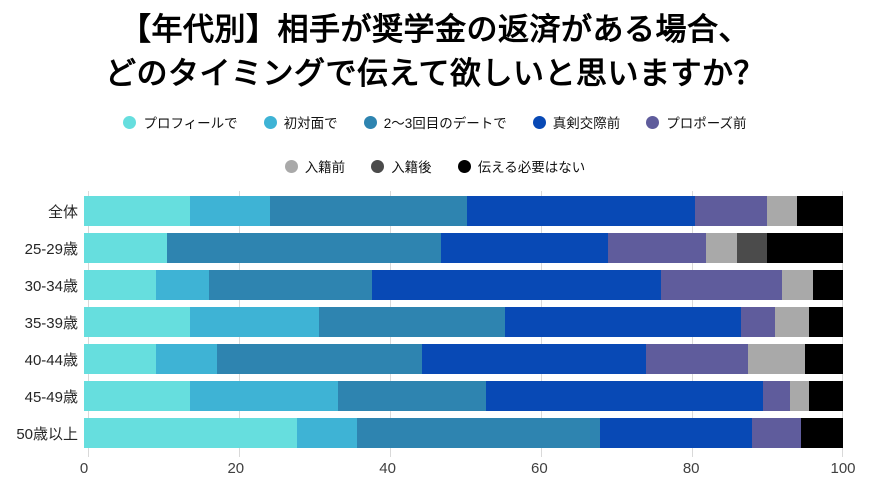 The width and height of the screenshot is (870, 490). What do you see at coordinates (445, 124) in the screenshot?
I see `legend-label: 2〜3回目のデートで` at bounding box center [445, 124].